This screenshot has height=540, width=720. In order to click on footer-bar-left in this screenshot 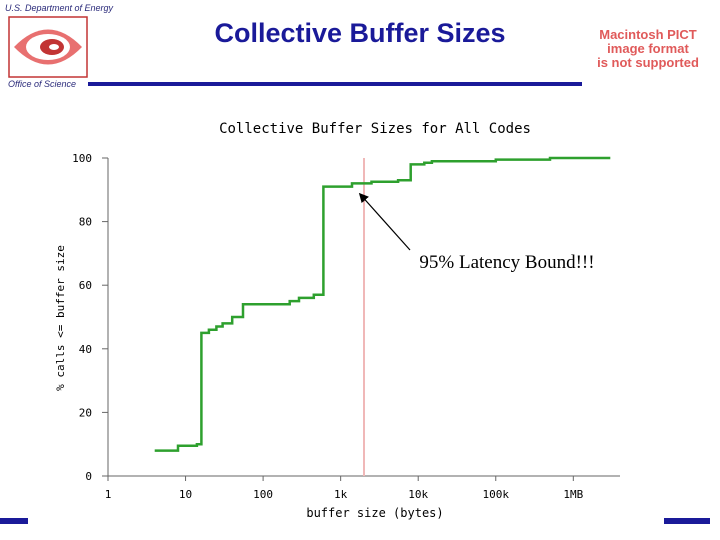, I will do `click(14, 521)`.